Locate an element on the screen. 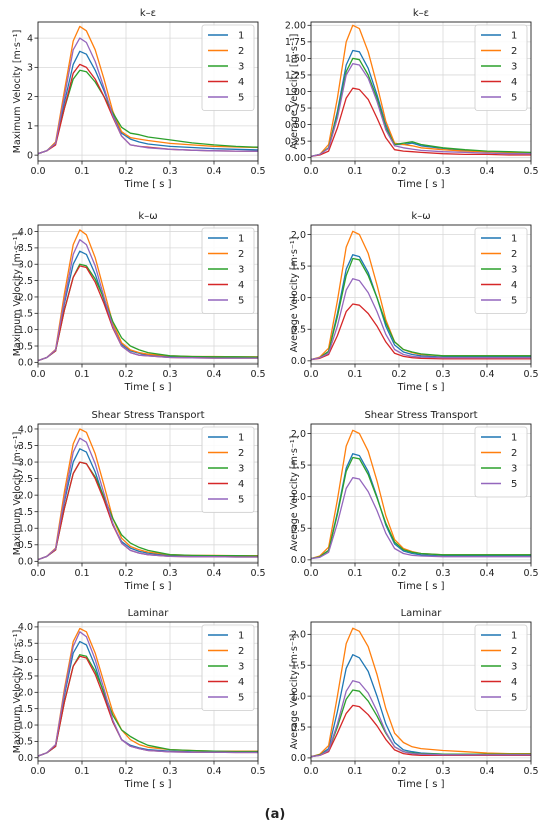 The width and height of the screenshot is (550, 826). y-tick-label: 1.50 is located at coordinates (295, 59).